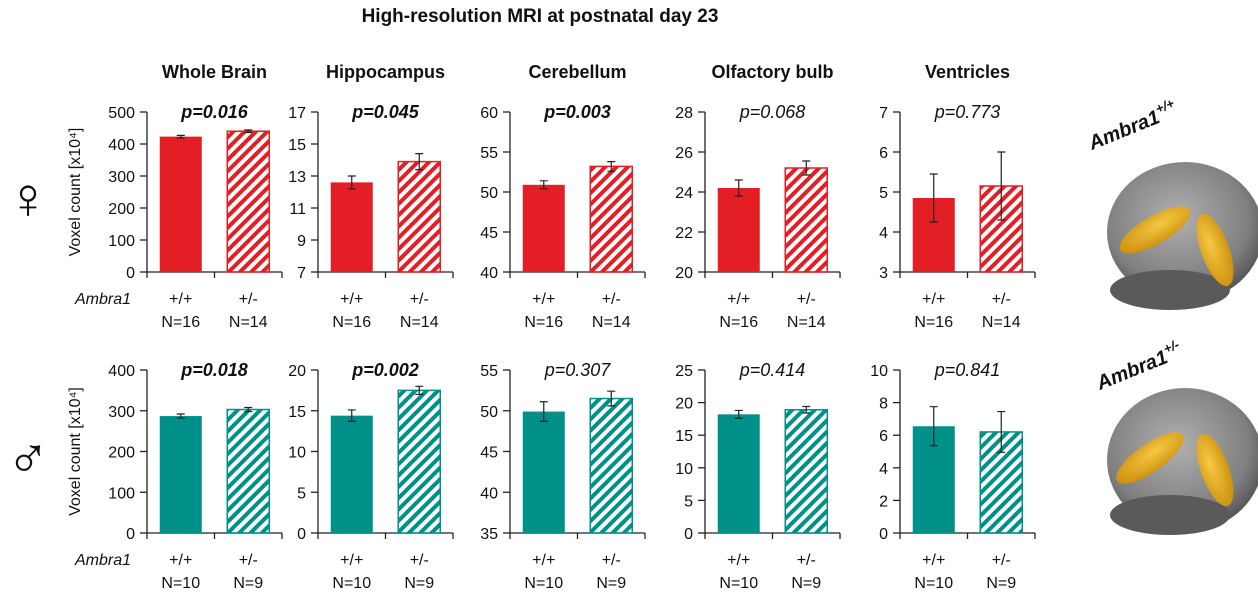  What do you see at coordinates (214, 370) in the screenshot?
I see `p-value: p=0.018` at bounding box center [214, 370].